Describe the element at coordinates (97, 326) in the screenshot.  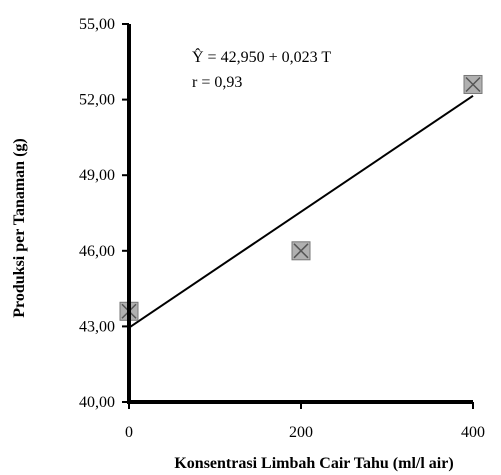
I see `y-tick-label: 43,00` at that location.